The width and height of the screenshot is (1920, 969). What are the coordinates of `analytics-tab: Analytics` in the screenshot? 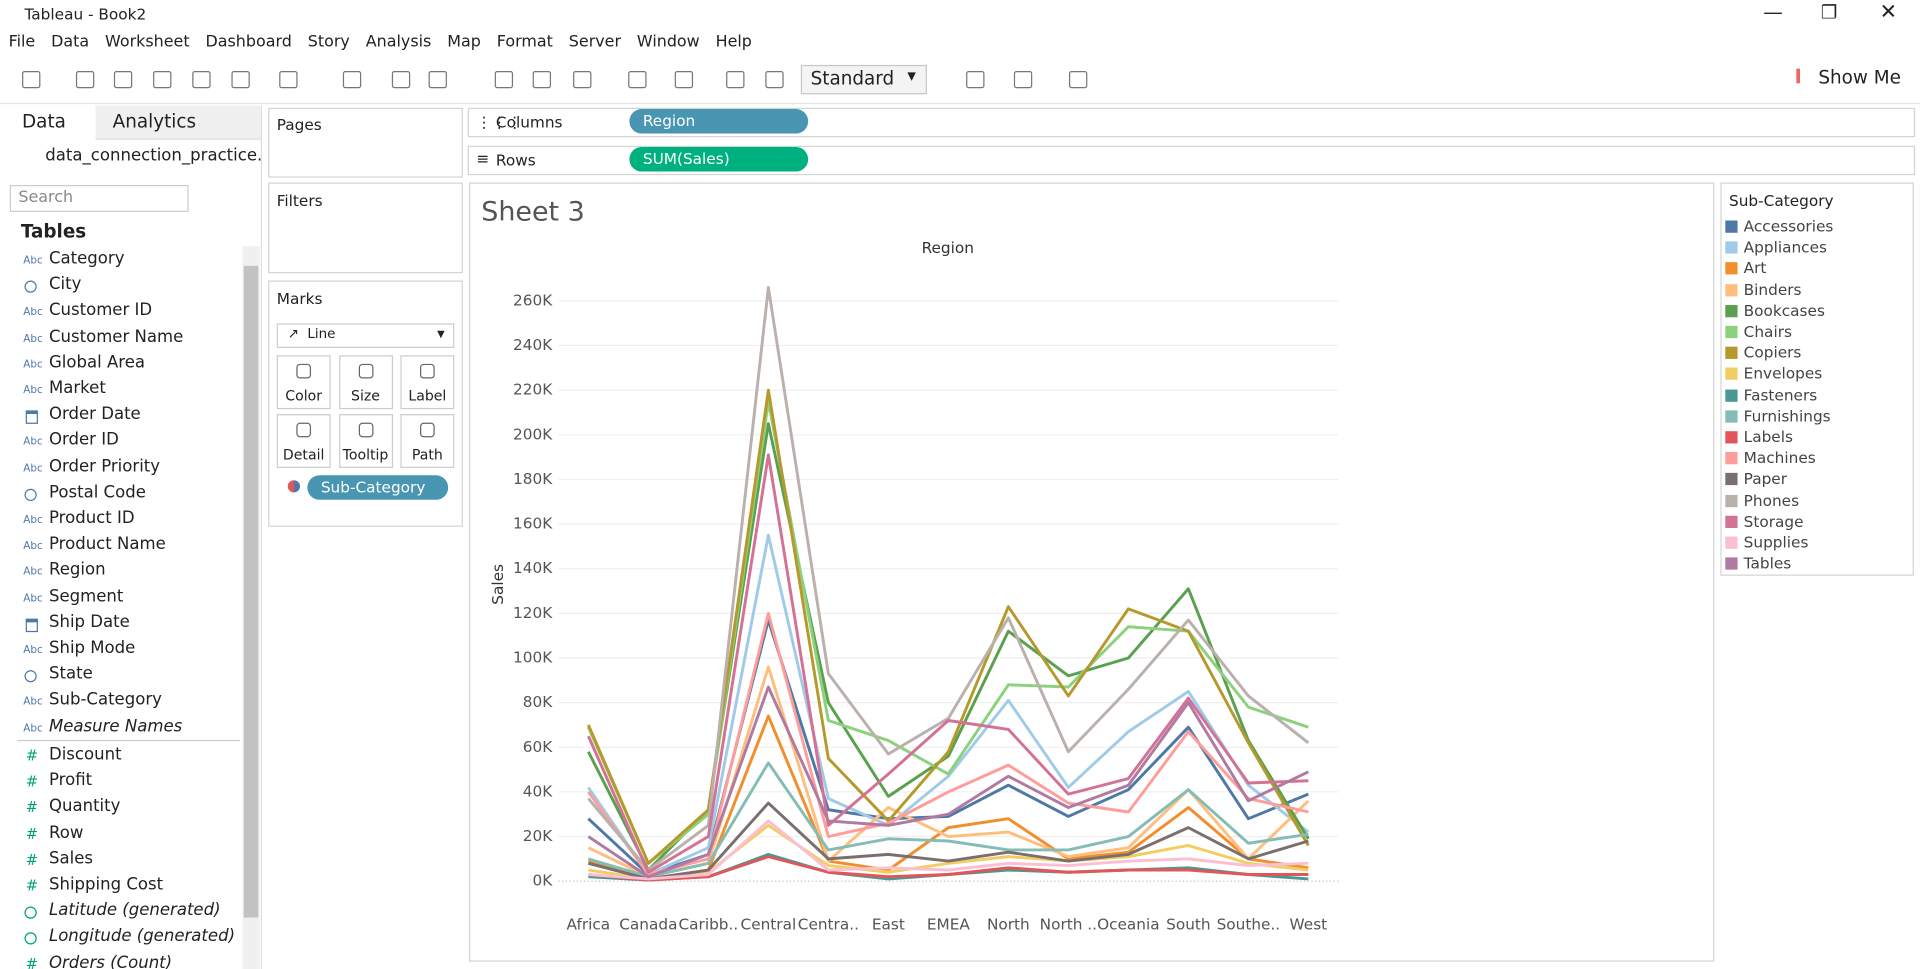 It's located at (178, 122).